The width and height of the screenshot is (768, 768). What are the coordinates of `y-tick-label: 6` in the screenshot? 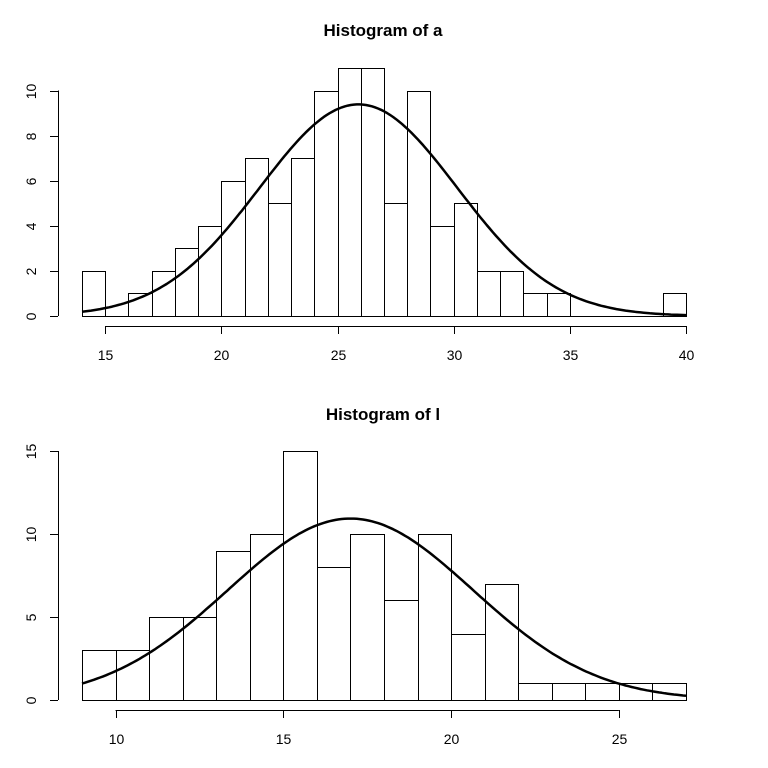 It's located at (31, 181).